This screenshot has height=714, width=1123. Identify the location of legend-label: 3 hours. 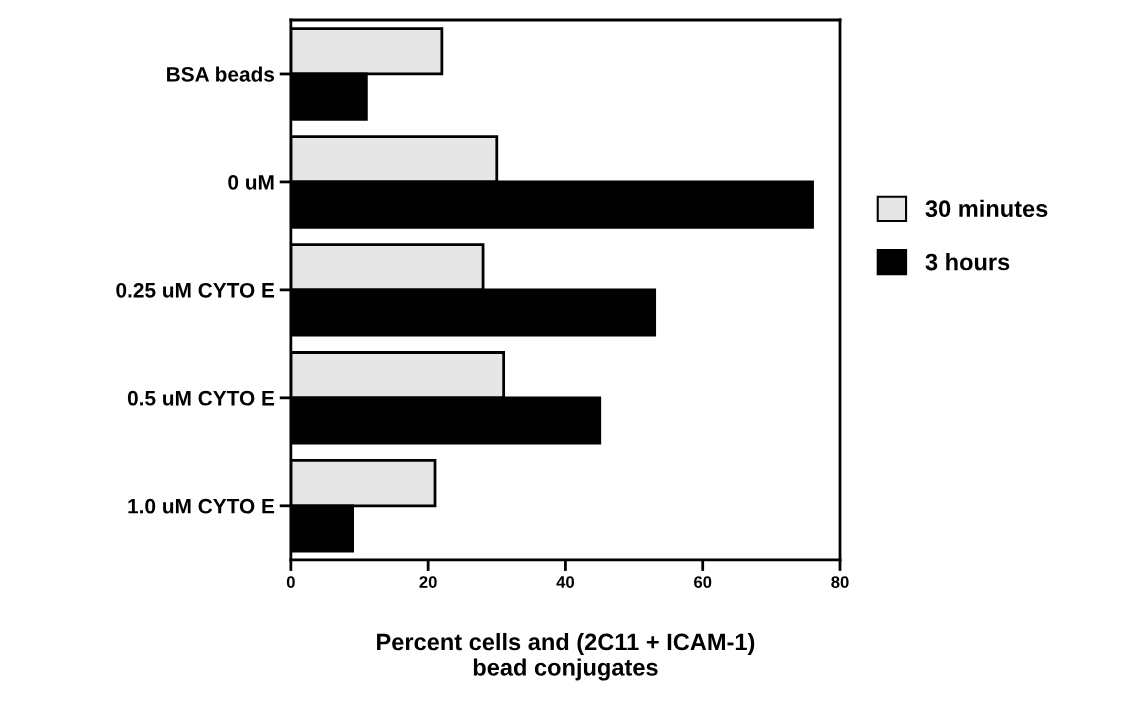
(967, 262).